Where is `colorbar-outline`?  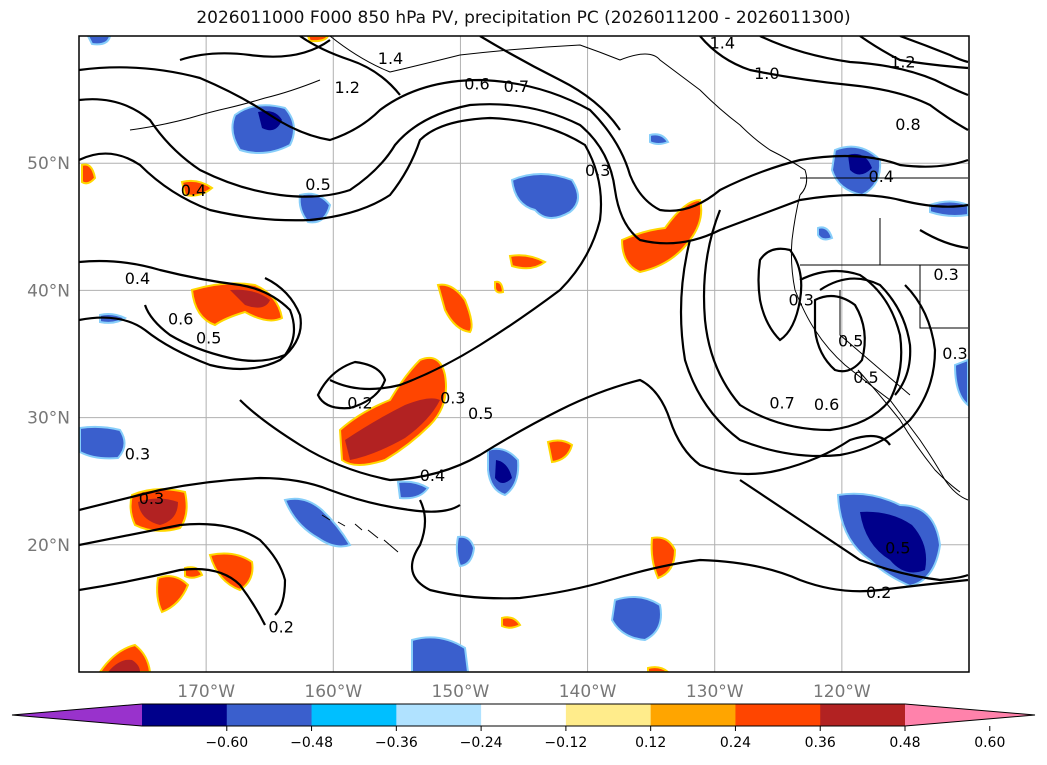
colorbar-outline is located at coordinates (523, 715).